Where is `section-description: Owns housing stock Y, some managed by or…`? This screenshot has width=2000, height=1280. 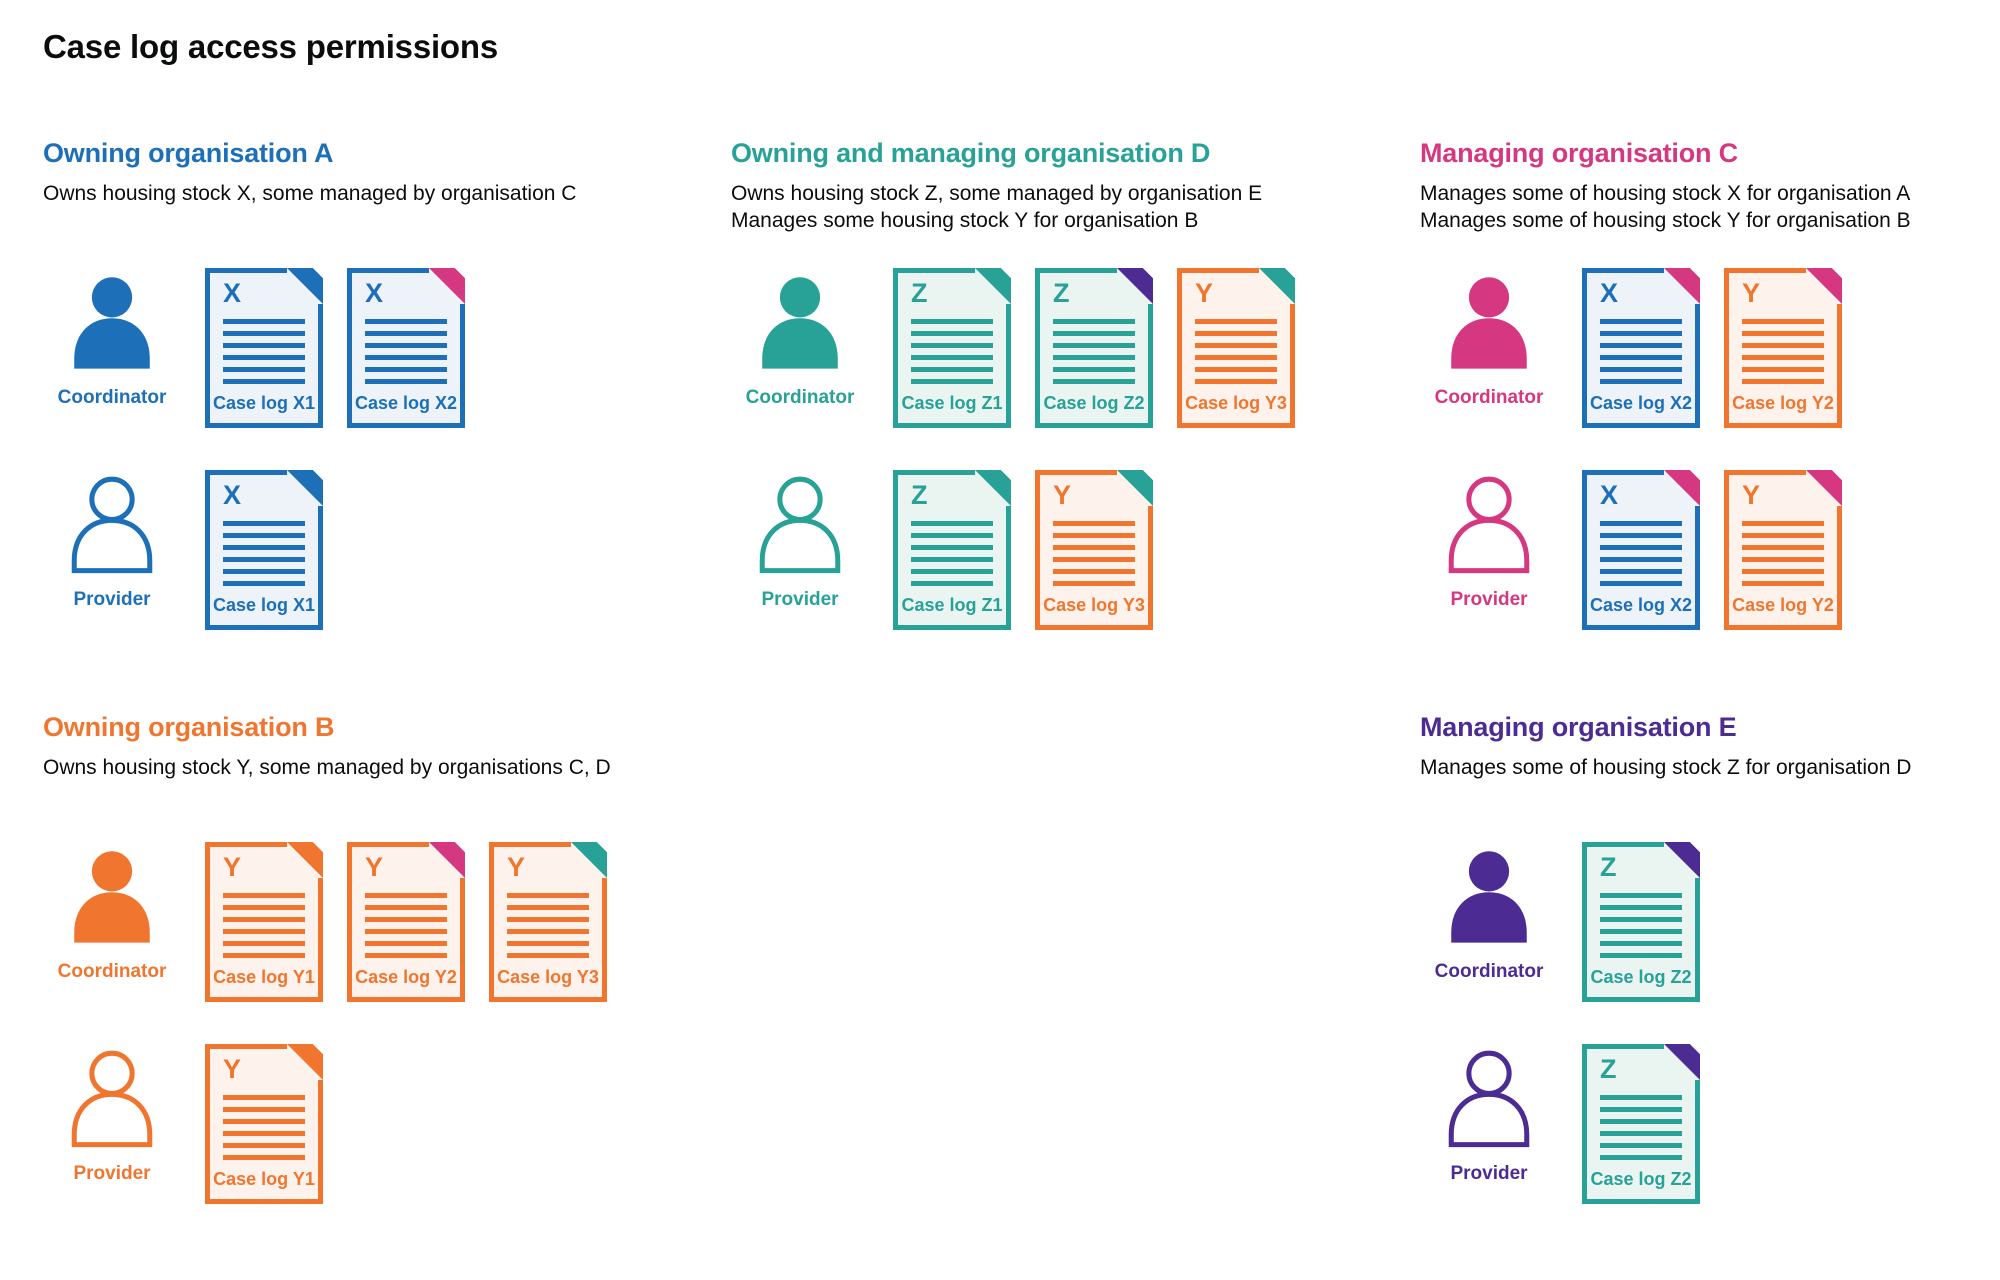
section-description: Owns housing stock Y, some managed by or… is located at coordinates (373, 768).